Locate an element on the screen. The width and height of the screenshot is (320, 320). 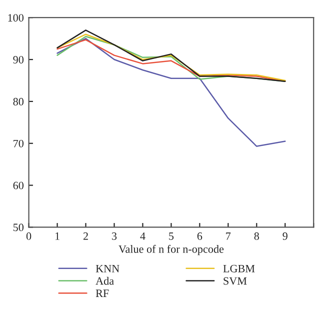
x-tick-label: 1 is located at coordinates (57, 236).